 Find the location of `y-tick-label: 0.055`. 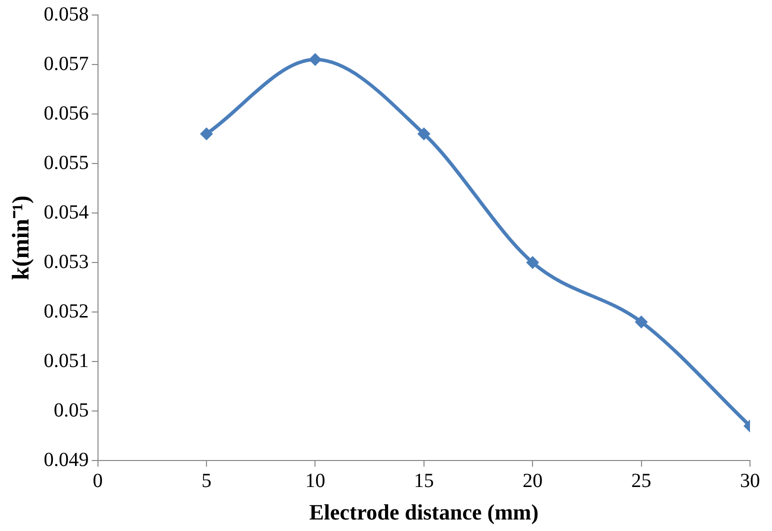

y-tick-label: 0.055 is located at coordinates (66, 163).